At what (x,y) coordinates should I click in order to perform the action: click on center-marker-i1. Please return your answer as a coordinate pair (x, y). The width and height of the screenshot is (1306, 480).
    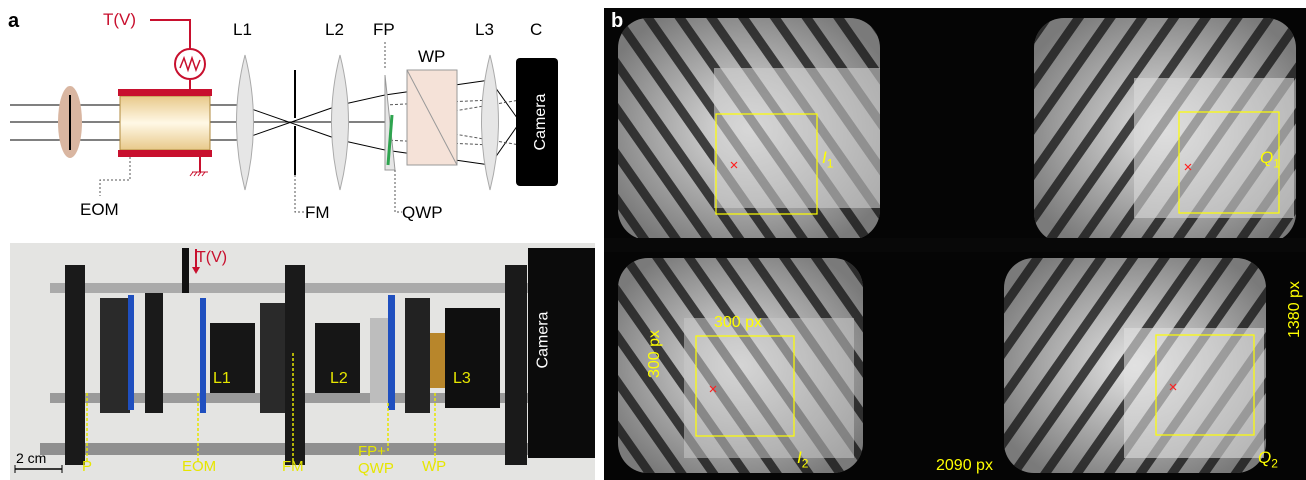
    Looking at the image, I should click on (734, 165).